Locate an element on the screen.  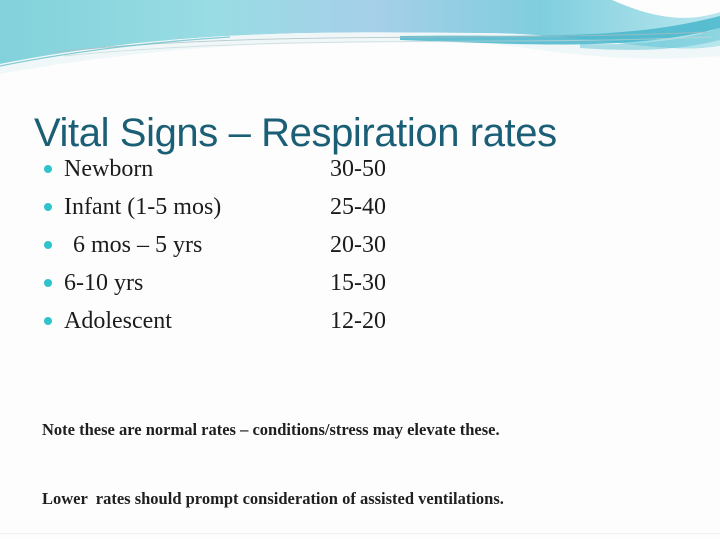
list-item: Infant (1-5 mos) 25-40 is located at coordinates (344, 207).